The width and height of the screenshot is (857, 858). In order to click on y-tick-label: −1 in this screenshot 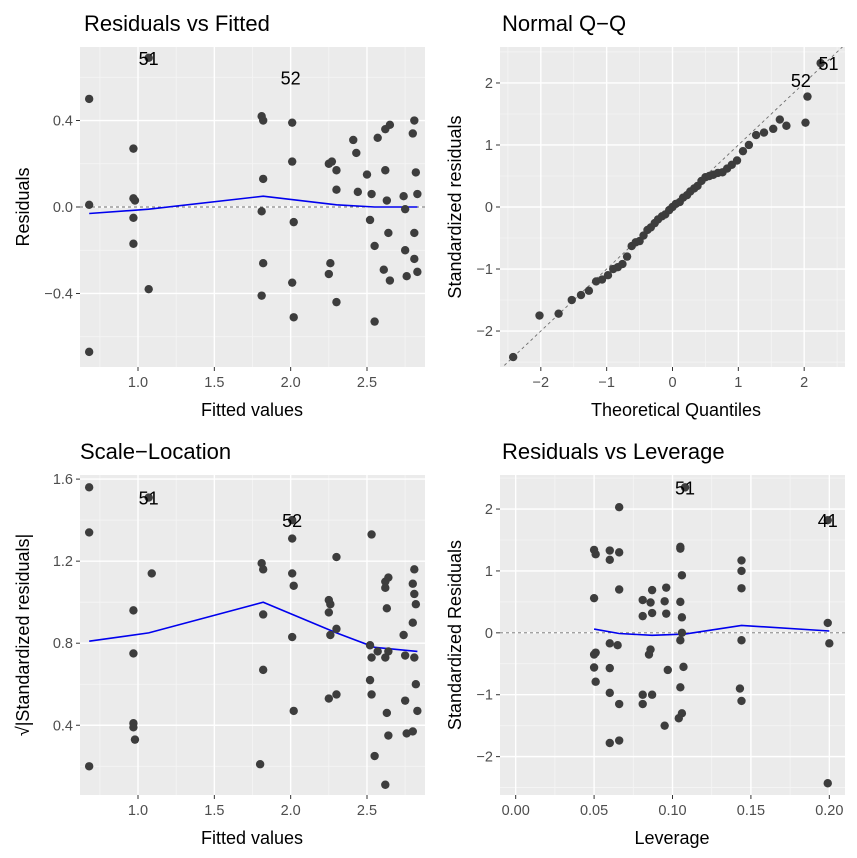, I will do `click(484, 696)`.